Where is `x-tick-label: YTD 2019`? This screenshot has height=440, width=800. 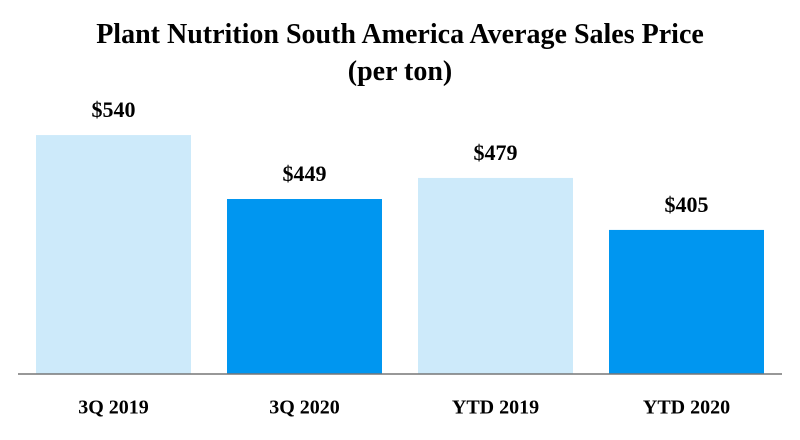
x-tick-label: YTD 2019 is located at coordinates (495, 408).